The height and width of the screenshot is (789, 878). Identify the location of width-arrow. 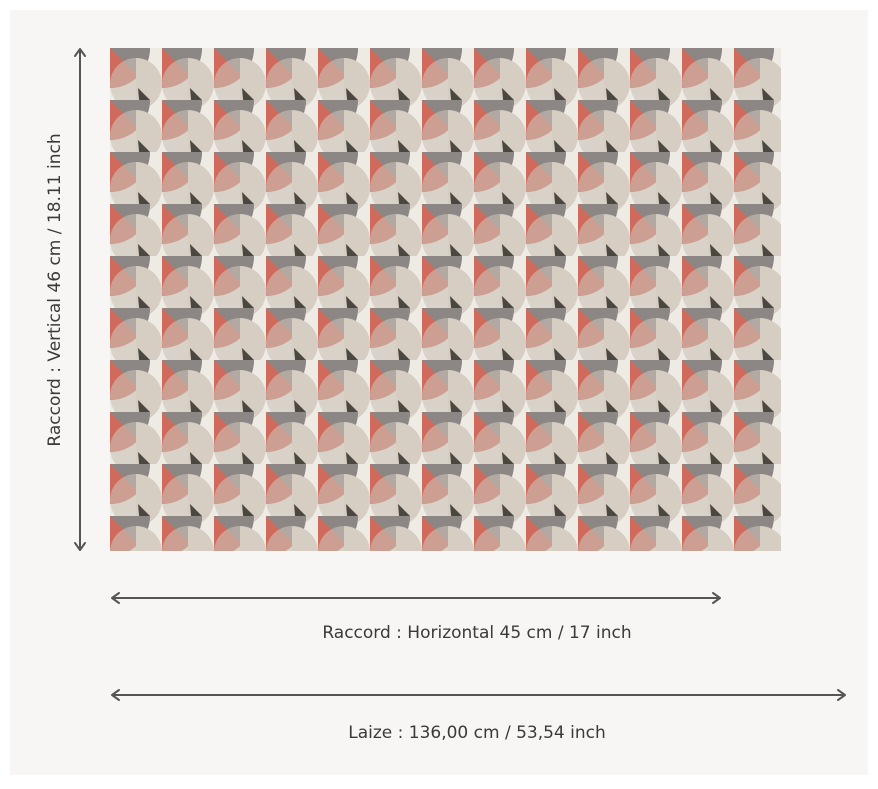
(478, 695).